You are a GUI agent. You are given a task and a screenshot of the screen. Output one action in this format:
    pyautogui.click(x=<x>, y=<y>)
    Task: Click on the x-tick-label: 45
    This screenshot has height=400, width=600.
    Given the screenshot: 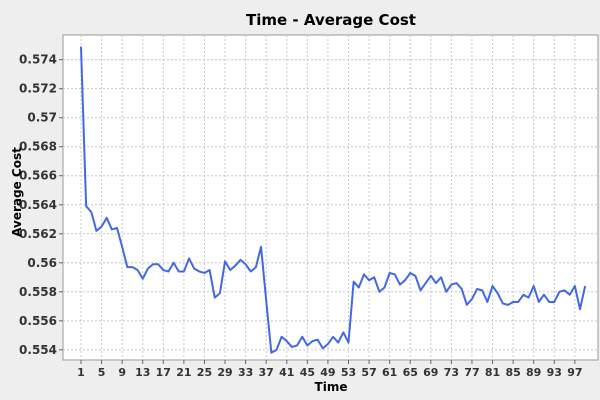 What is the action you would take?
    pyautogui.click(x=307, y=372)
    